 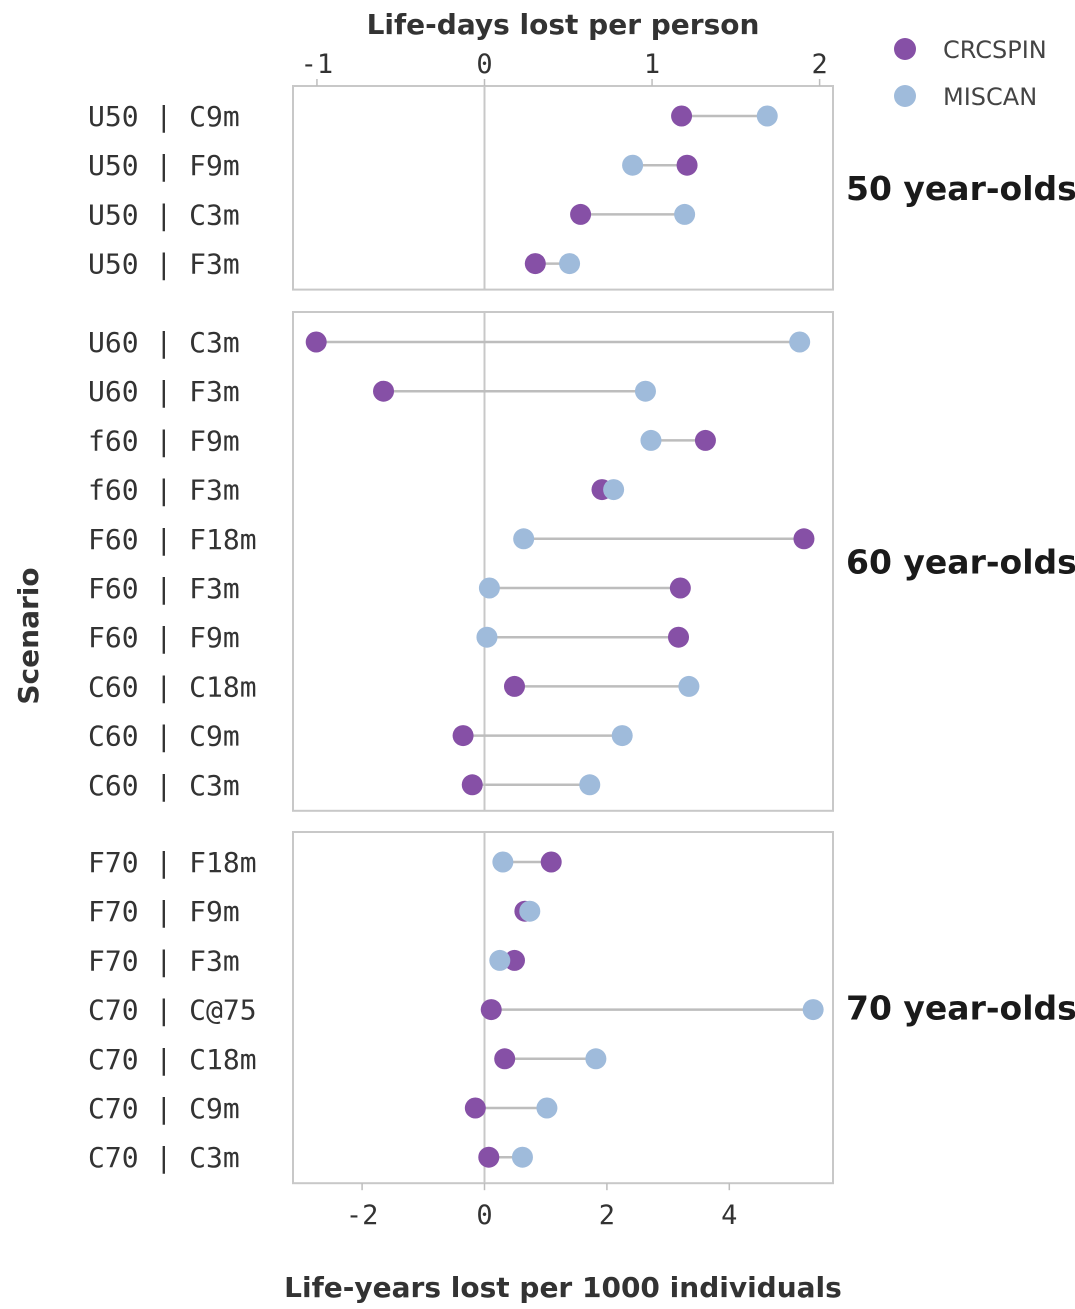 I want to click on scenario-row: C60 | C9m, so click(x=360, y=736).